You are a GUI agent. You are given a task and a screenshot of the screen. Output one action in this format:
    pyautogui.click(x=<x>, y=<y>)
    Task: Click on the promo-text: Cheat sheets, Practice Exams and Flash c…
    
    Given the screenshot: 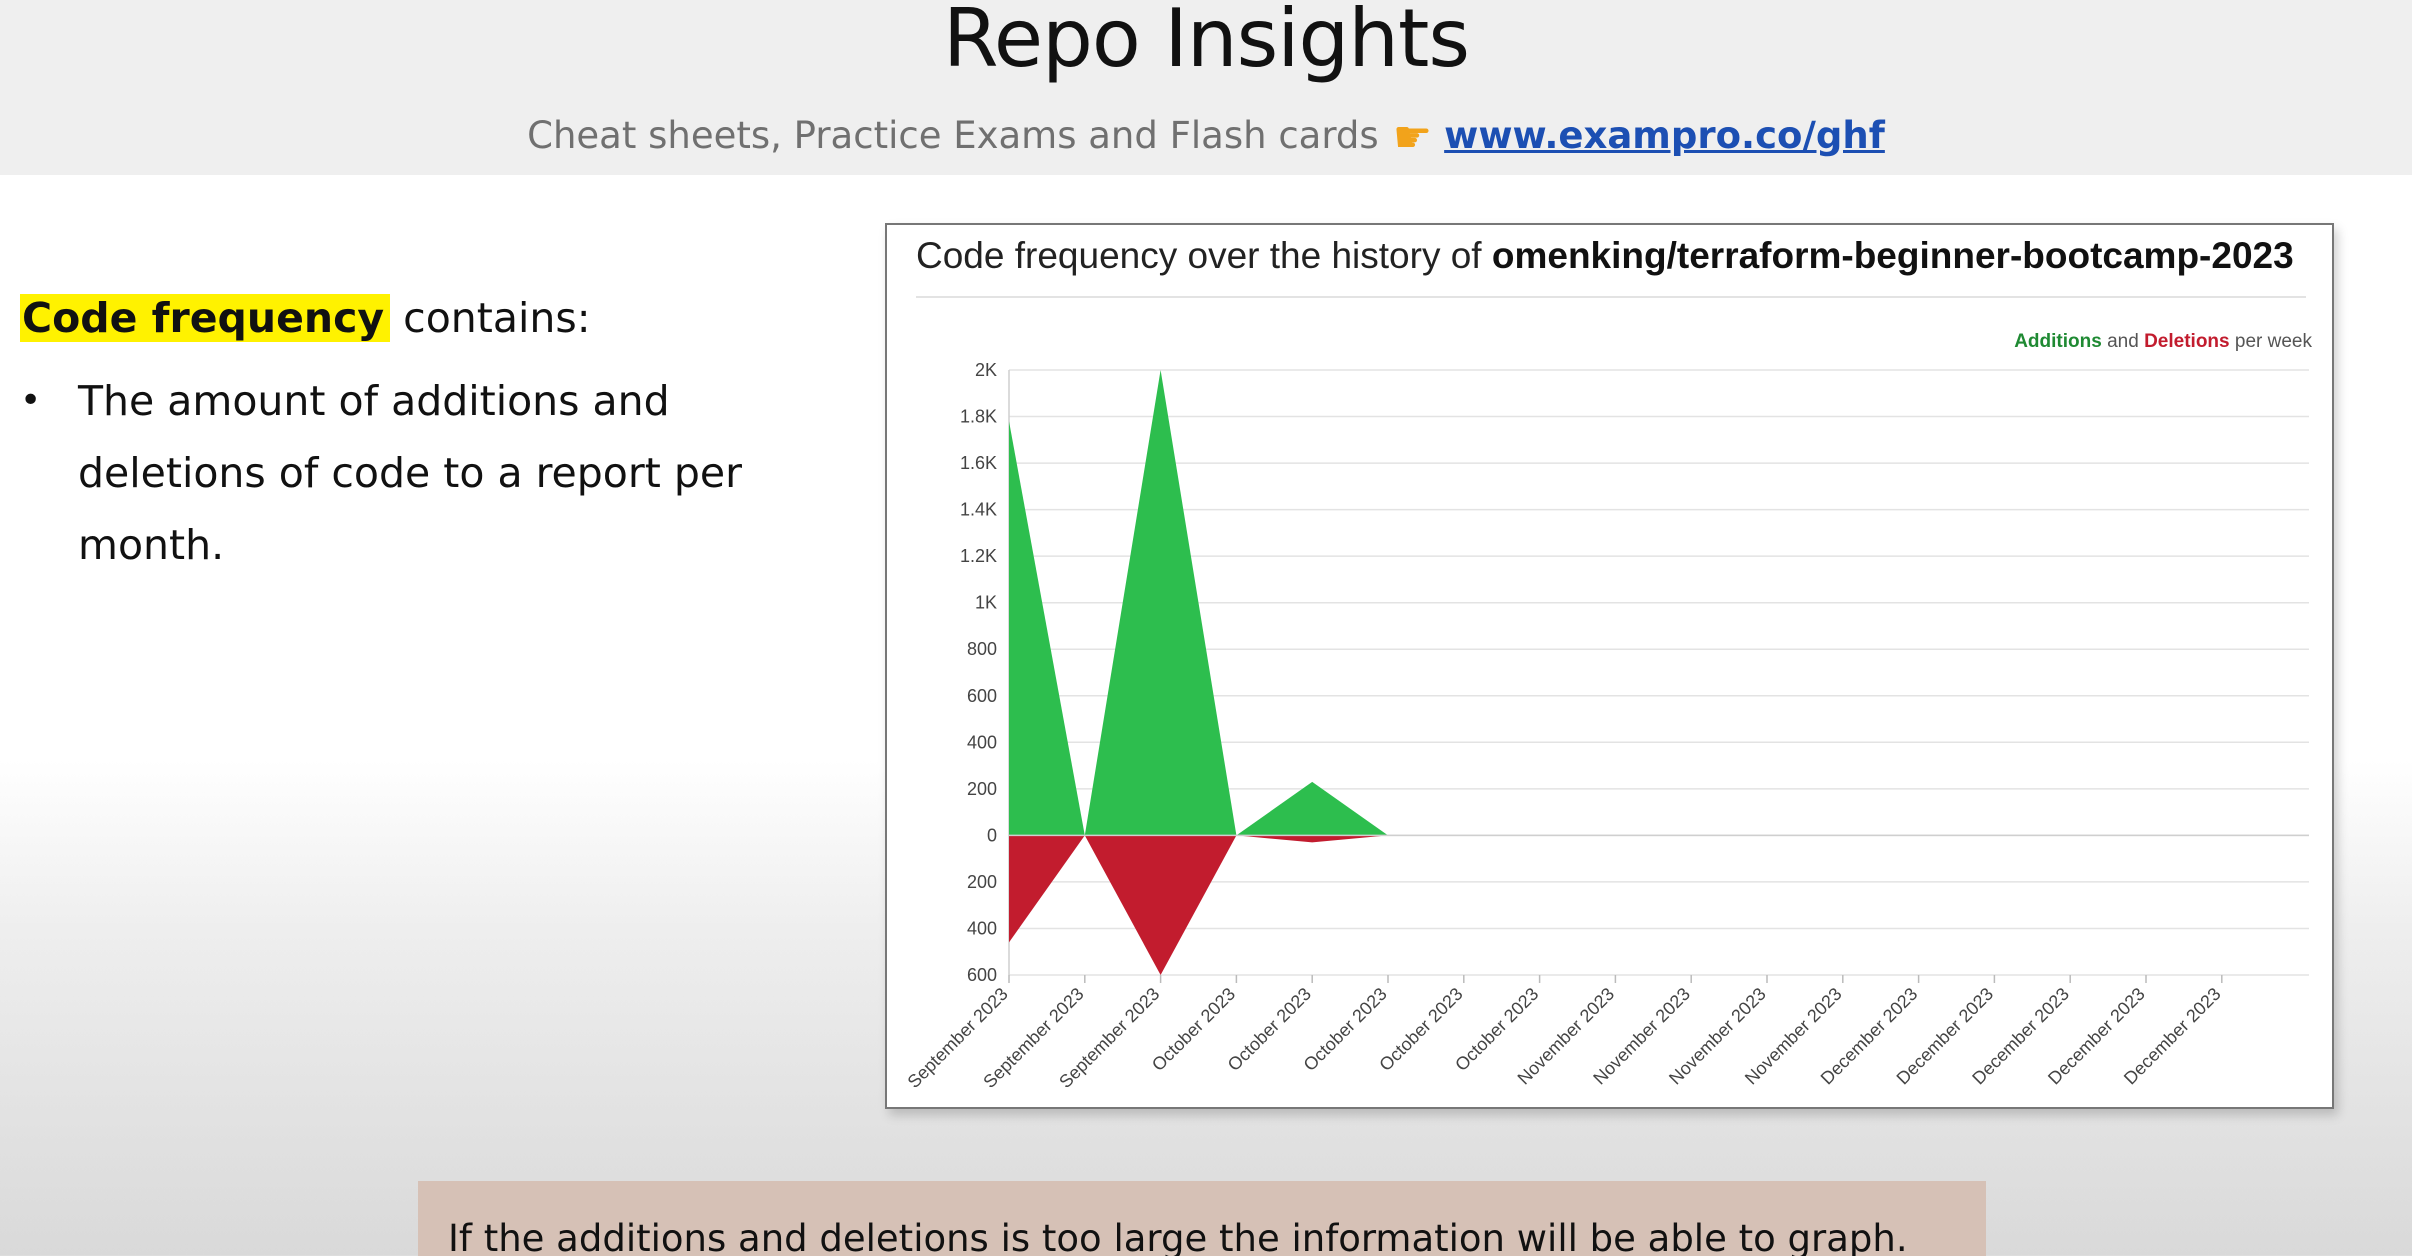 What is the action you would take?
    pyautogui.click(x=953, y=135)
    